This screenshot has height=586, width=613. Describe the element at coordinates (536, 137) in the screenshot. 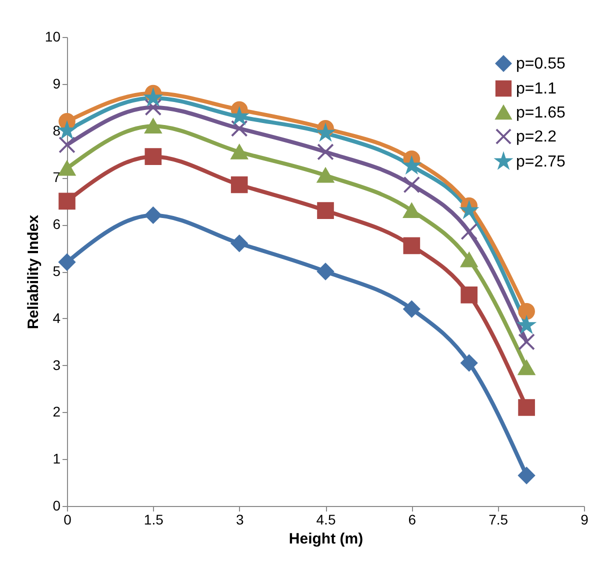

I see `legend-label: p=2.2` at that location.